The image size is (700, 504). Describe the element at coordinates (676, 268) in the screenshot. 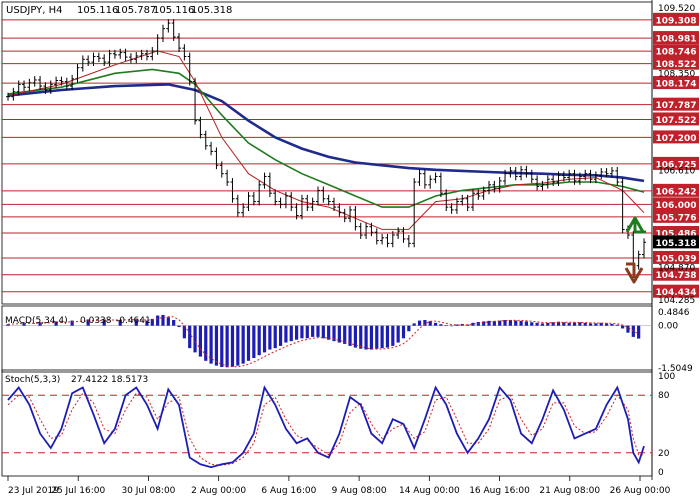

I see `price-axis-tick: 104.870` at that location.